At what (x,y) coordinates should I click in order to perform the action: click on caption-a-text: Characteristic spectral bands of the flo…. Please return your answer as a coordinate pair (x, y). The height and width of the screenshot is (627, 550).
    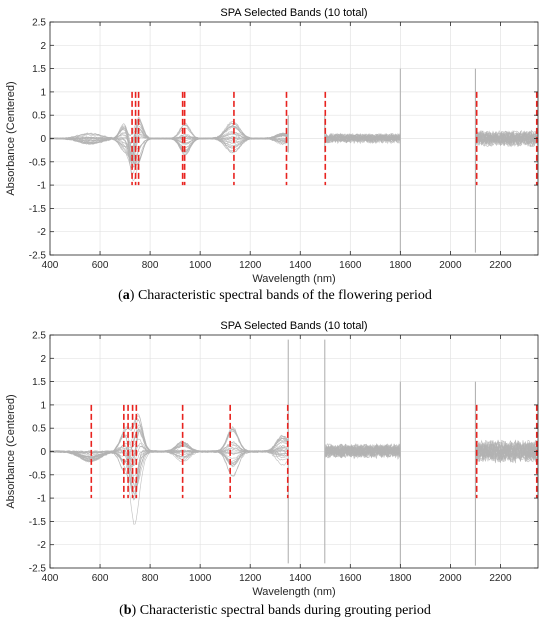
    Looking at the image, I should click on (284, 295).